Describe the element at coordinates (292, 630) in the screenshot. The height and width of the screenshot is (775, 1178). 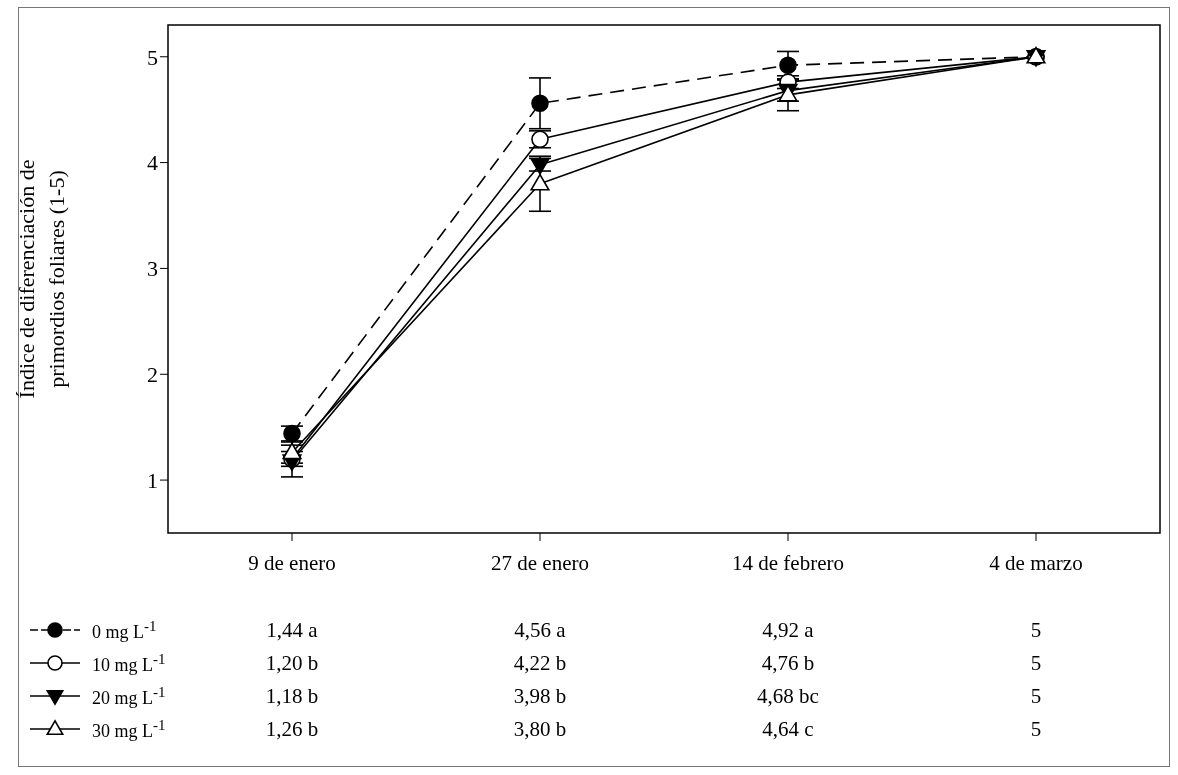
I see `data-label: 1,44 a` at that location.